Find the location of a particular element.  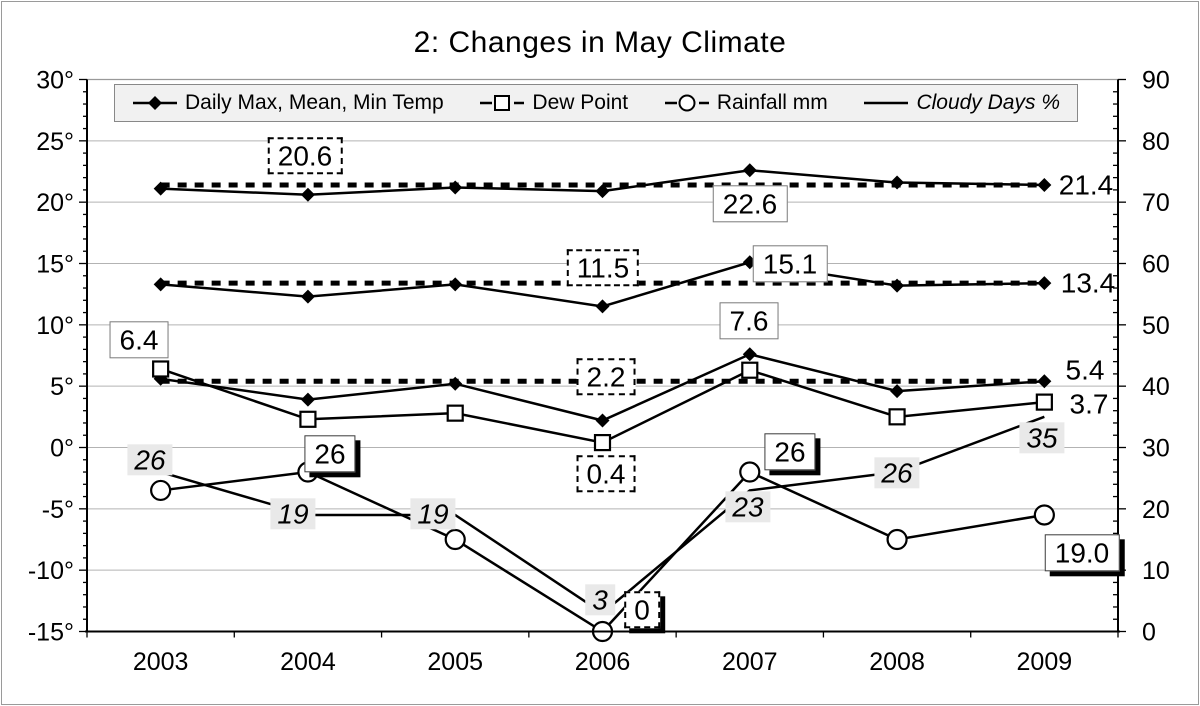

legend-item-label: Dew Point is located at coordinates (580, 102).